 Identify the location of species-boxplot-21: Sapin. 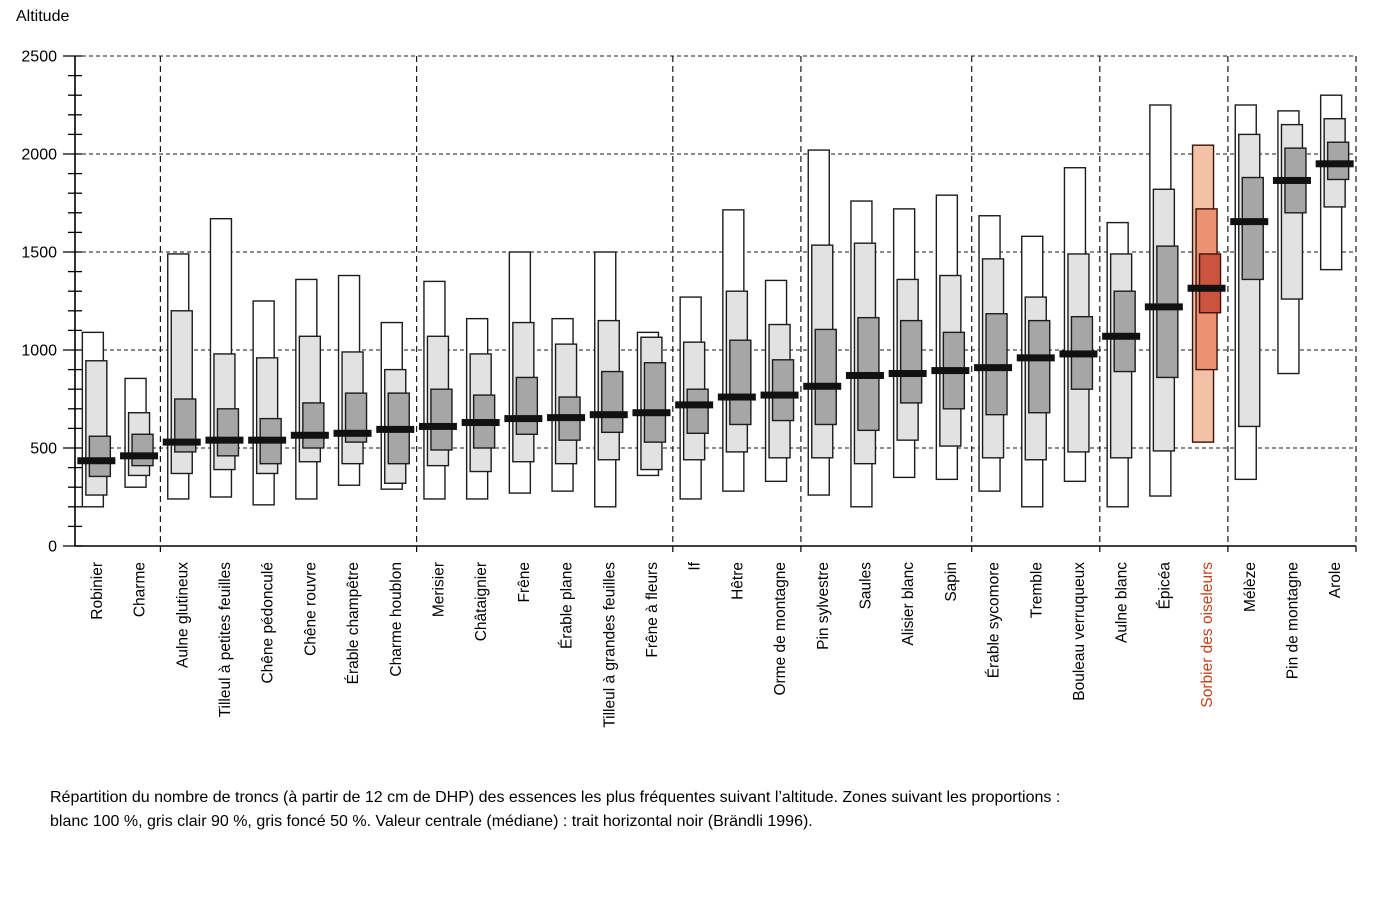
(950, 398).